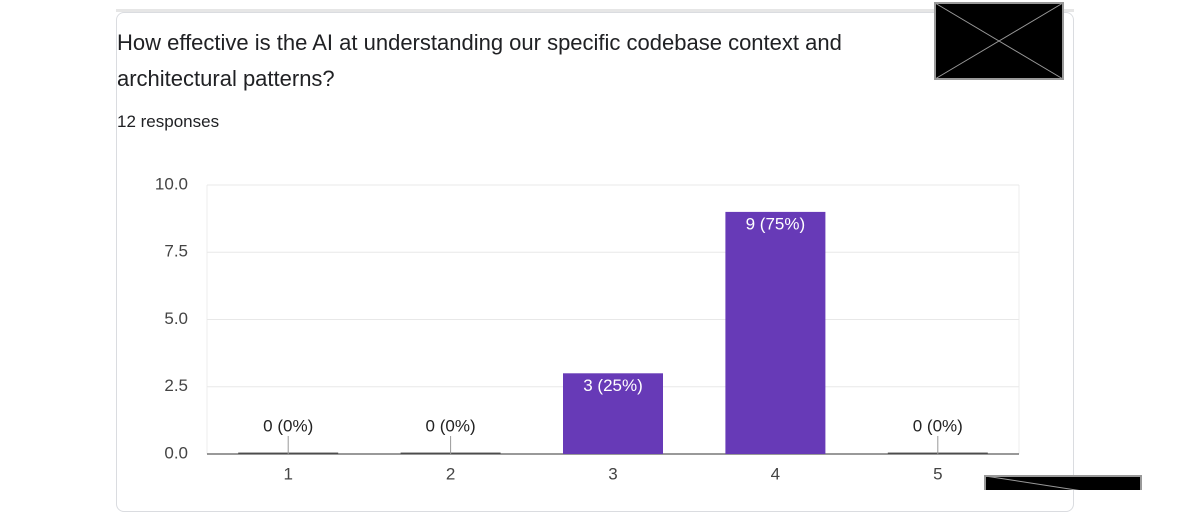 The image size is (1190, 512). I want to click on y-tick-label: 5.0, so click(176, 318).